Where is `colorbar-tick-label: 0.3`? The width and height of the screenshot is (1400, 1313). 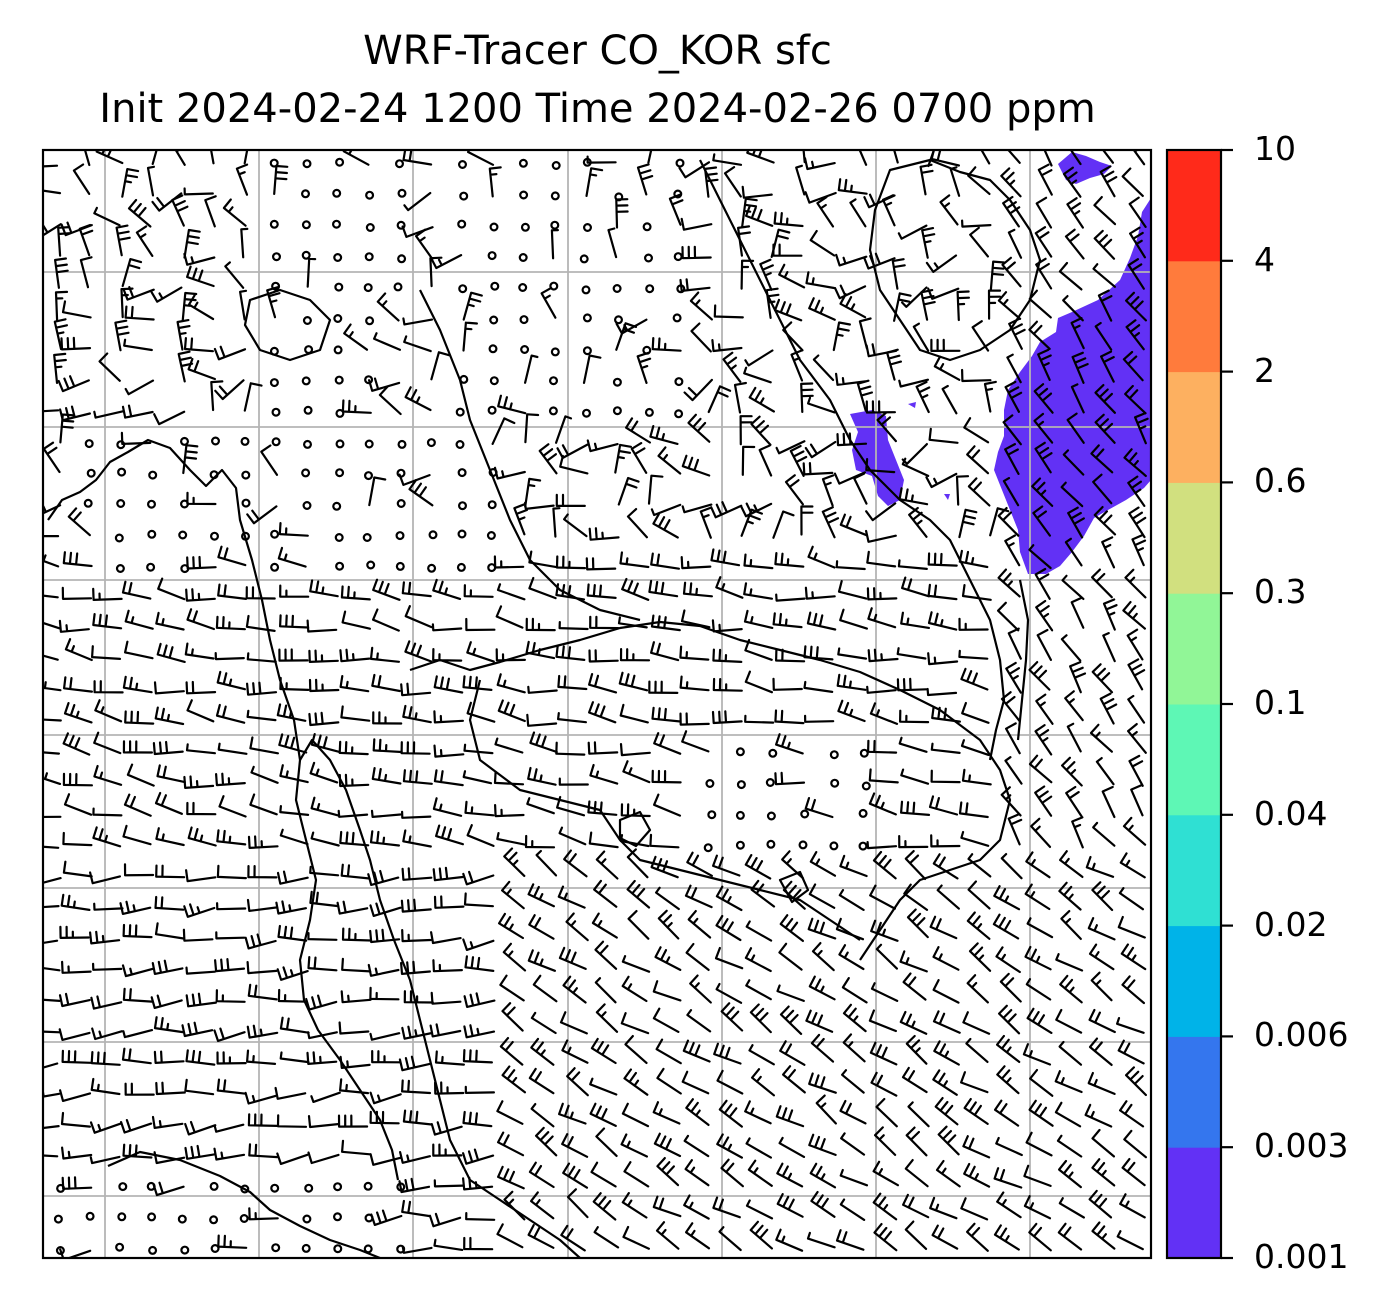 colorbar-tick-label: 0.3 is located at coordinates (1280, 592).